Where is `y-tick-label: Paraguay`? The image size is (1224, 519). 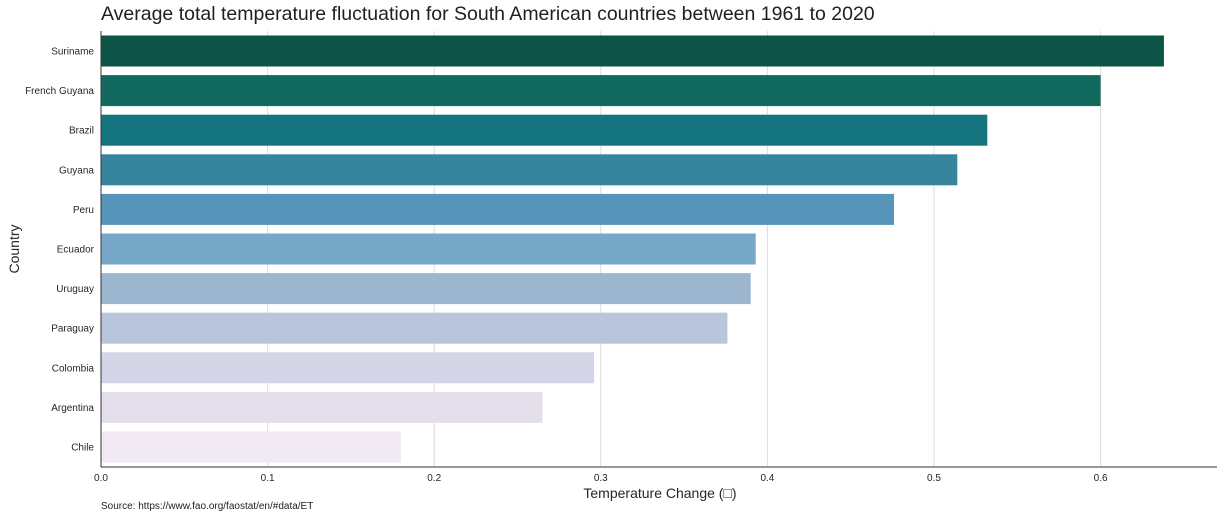
y-tick-label: Paraguay is located at coordinates (72, 329).